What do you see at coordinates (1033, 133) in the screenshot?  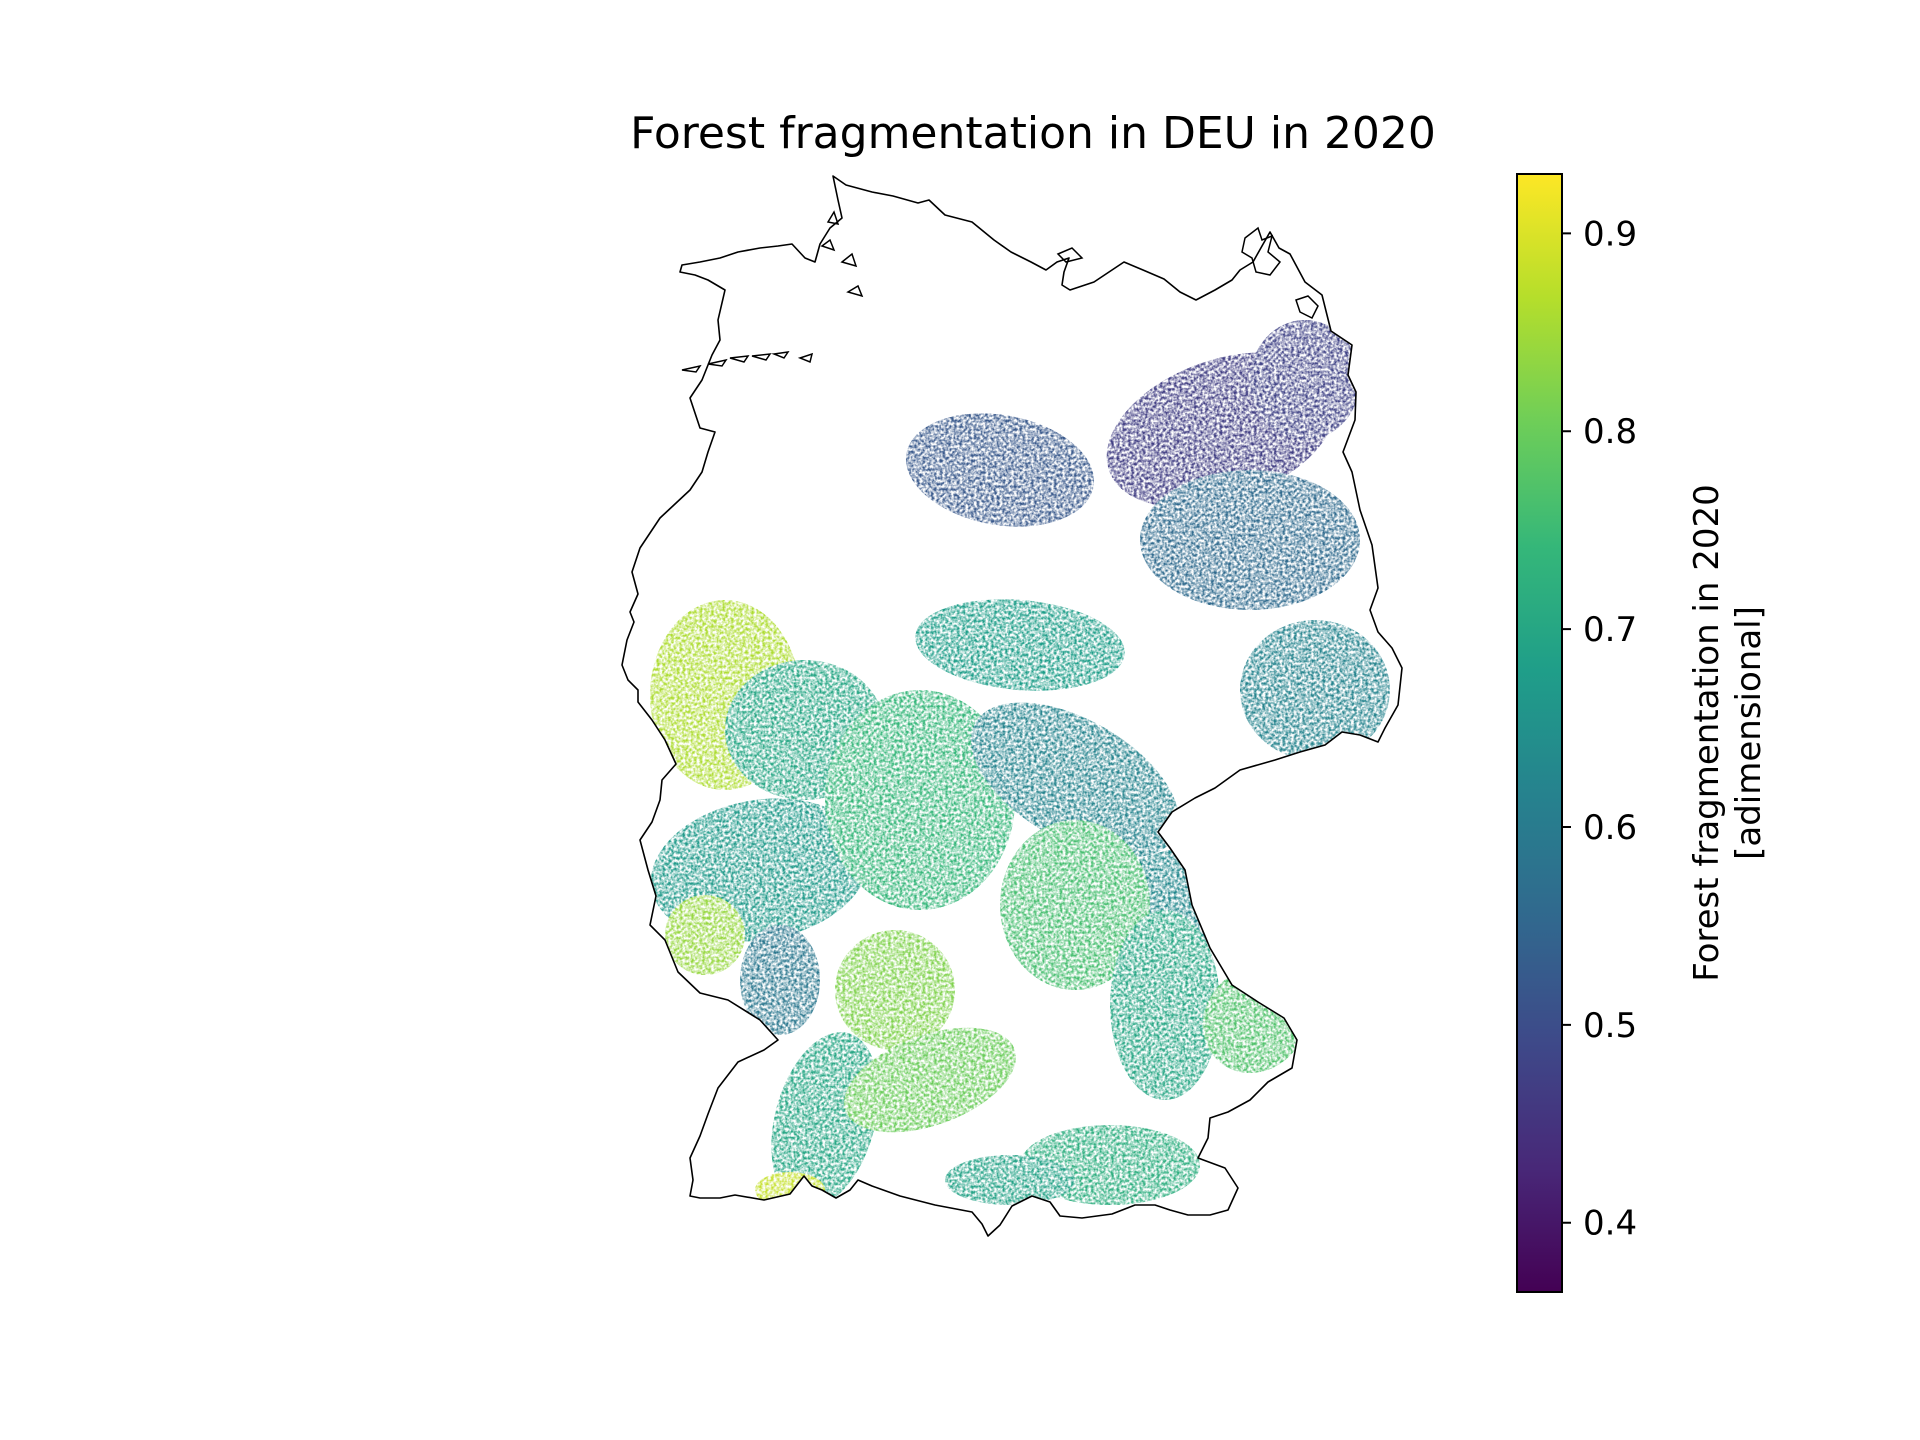 I see `chart-title: Forest fragmentation in DEU in 2020` at bounding box center [1033, 133].